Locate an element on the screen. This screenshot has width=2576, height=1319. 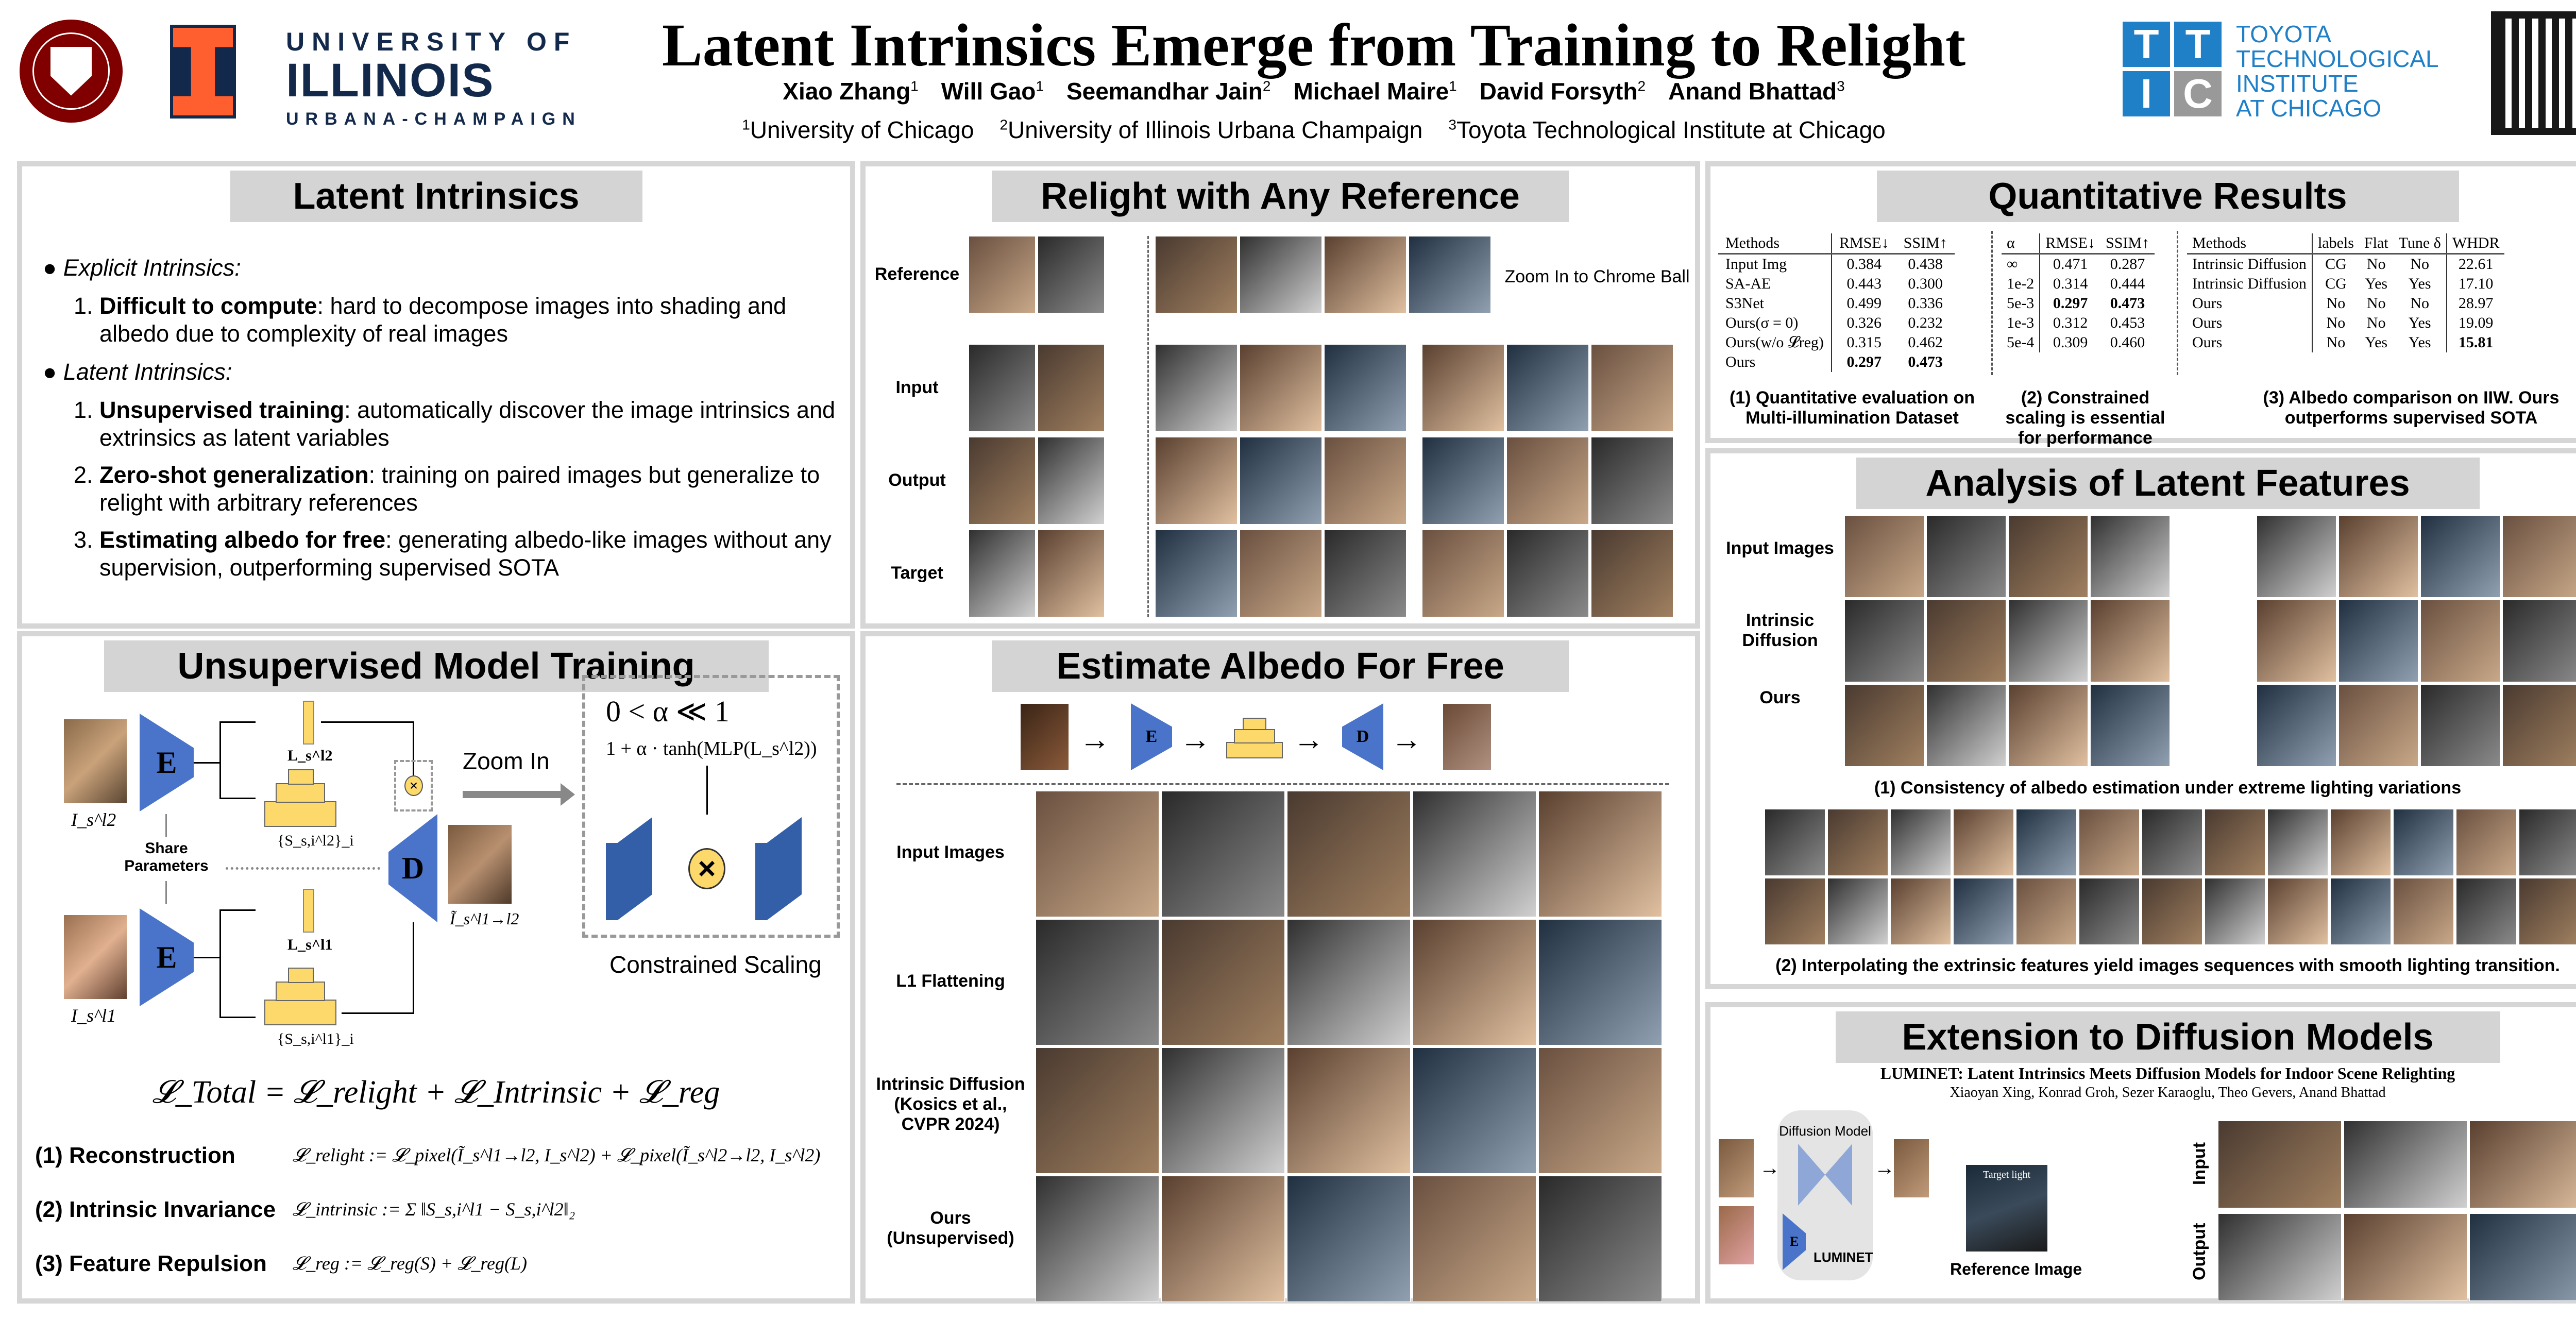
table-row: Ours 0.297 0.473 is located at coordinates (1836, 362).